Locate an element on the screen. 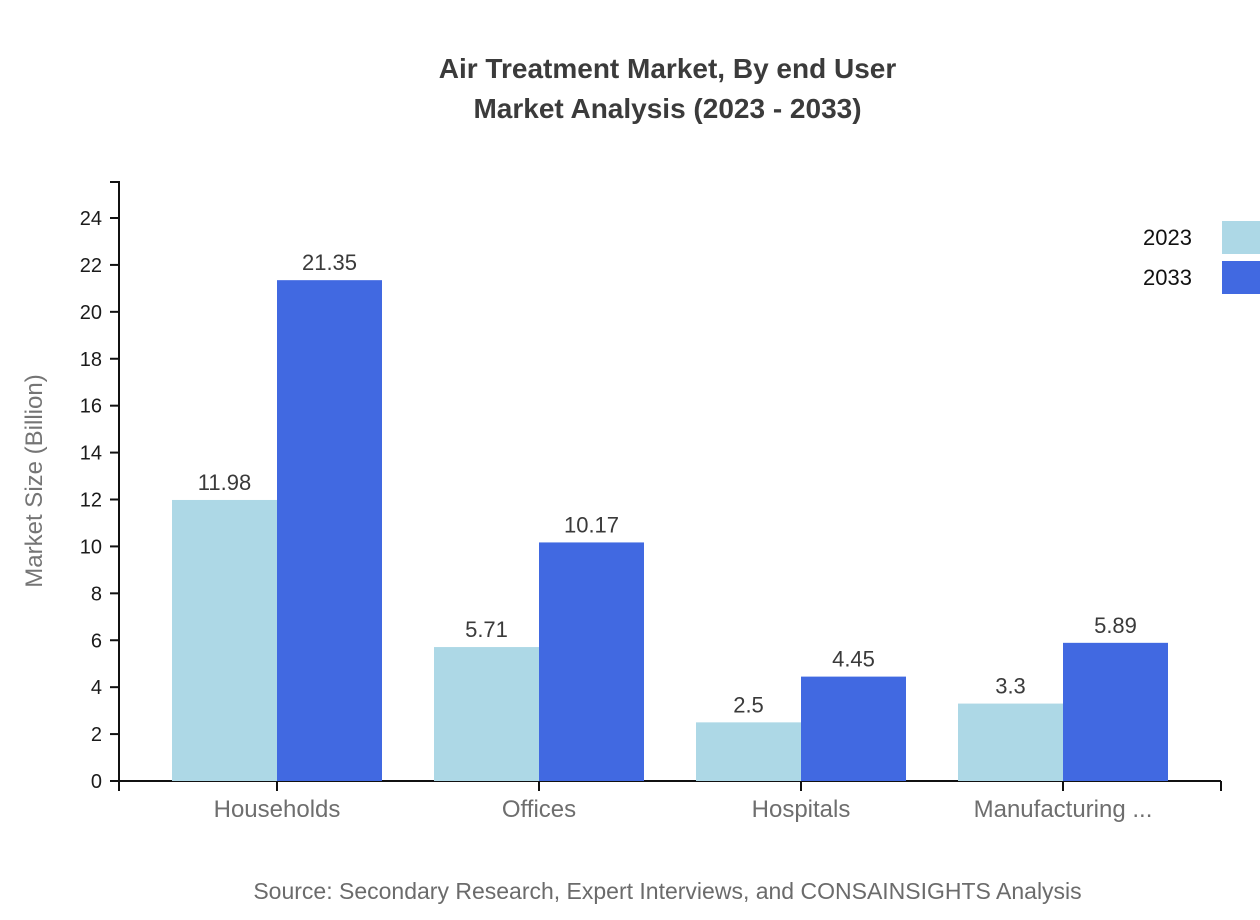 The width and height of the screenshot is (1260, 920). y-axis-tick-label: 0 is located at coordinates (96, 782).